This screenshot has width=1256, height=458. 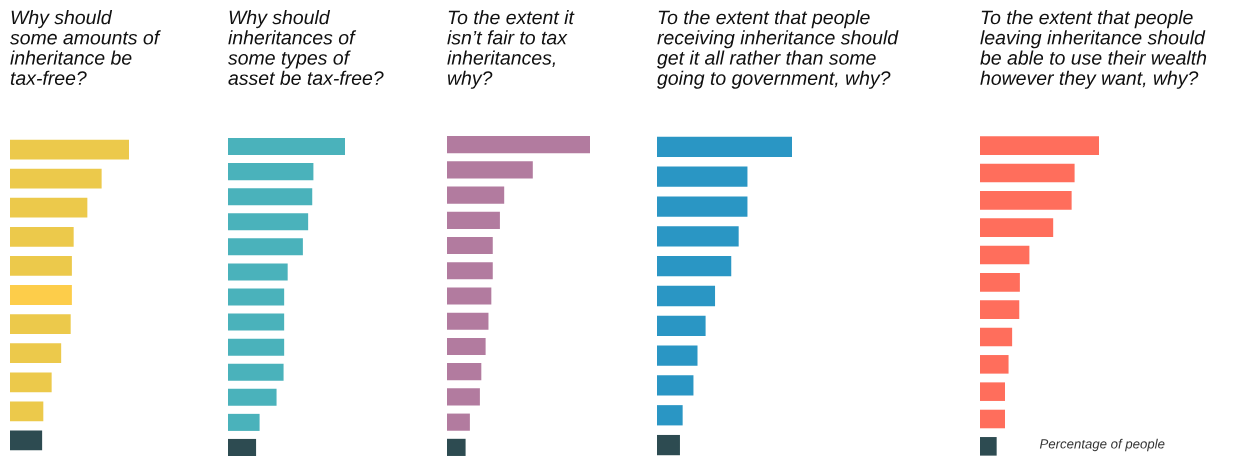 I want to click on chart-title: To the extent that people receiving inheritance should get it all rather than some going to government, why?, so click(x=778, y=49).